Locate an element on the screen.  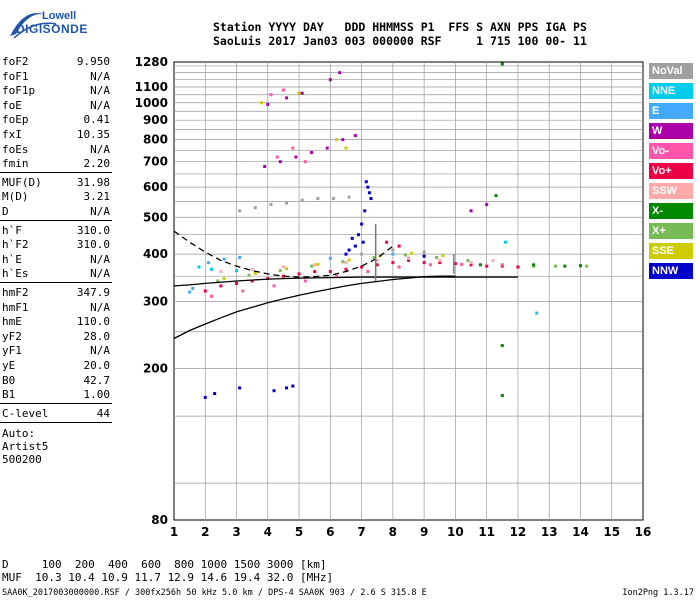
param-row: fxI 10.35 is located at coordinates (56, 135).